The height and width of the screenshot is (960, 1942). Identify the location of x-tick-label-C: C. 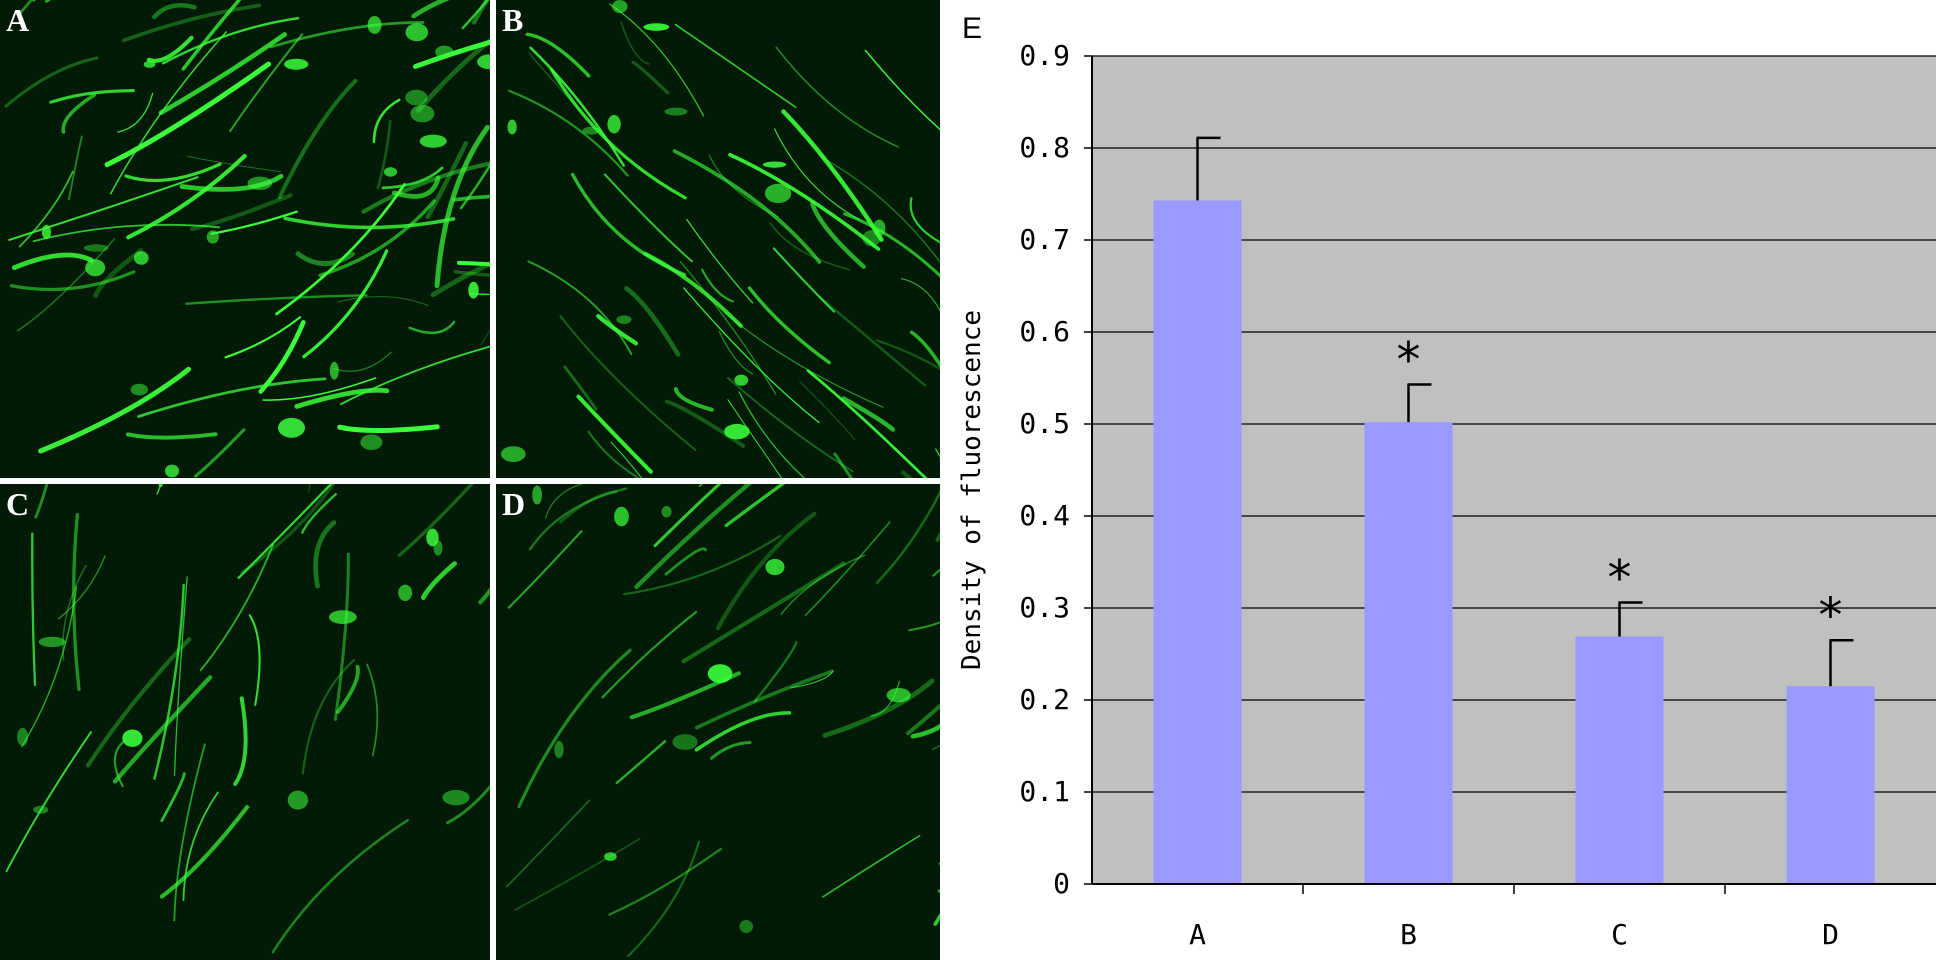
(1619, 934).